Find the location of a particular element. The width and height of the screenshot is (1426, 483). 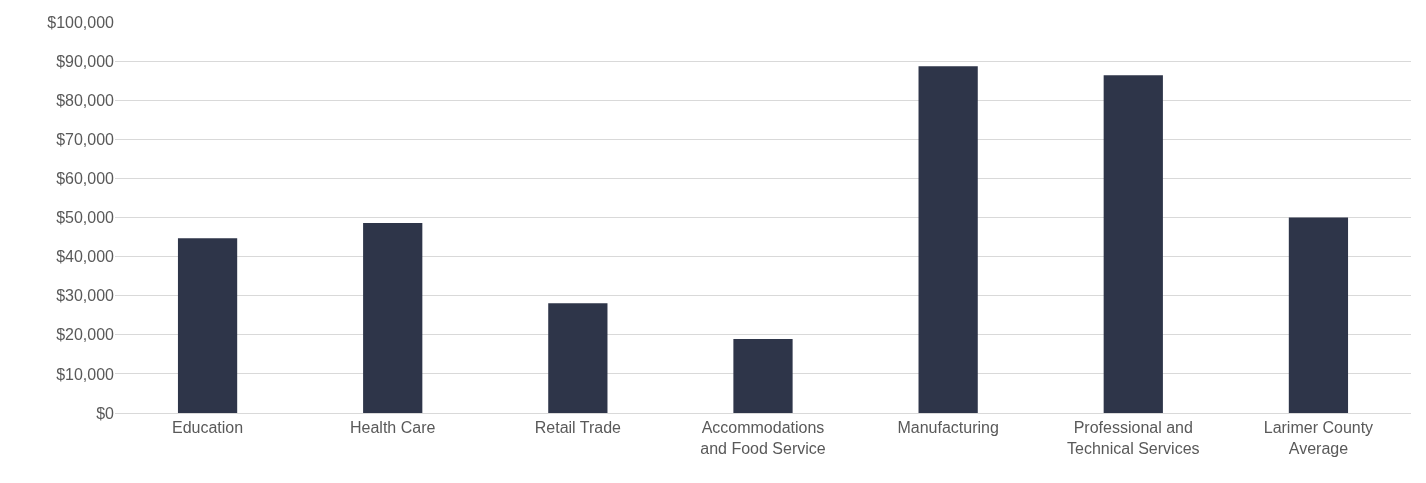

x-tick-label: Professional and Technical Services is located at coordinates (1133, 438).